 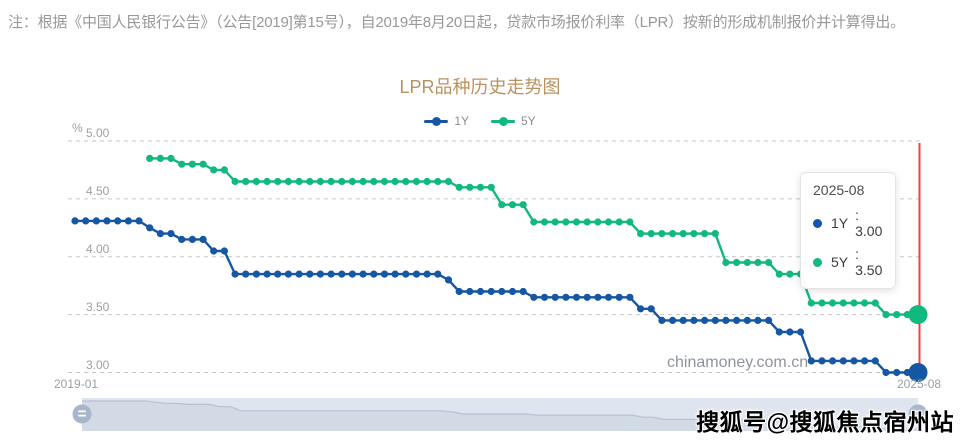 I want to click on tooltip-row: 1Y: 3.00, so click(x=848, y=223).